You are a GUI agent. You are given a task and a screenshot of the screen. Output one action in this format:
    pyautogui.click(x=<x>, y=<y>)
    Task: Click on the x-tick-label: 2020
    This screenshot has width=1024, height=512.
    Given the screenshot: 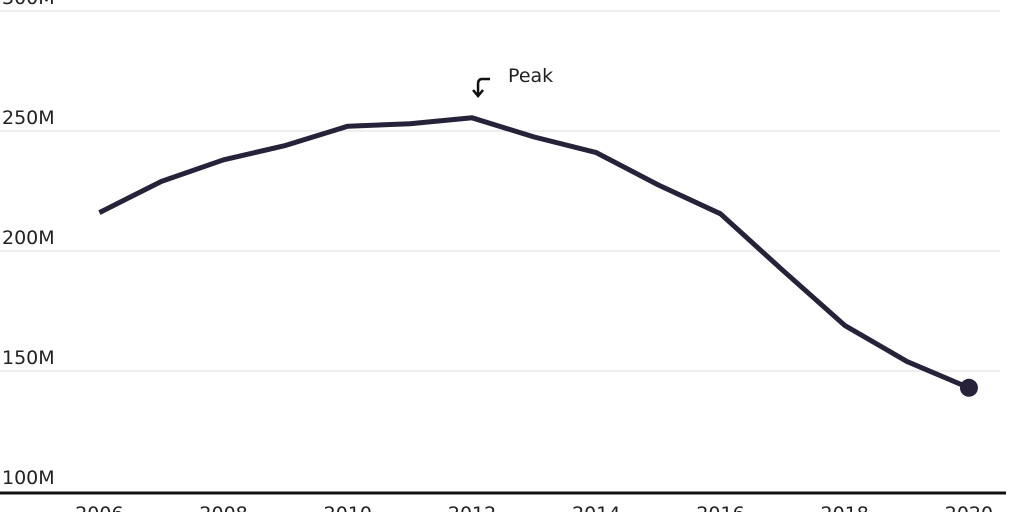 What is the action you would take?
    pyautogui.click(x=969, y=507)
    